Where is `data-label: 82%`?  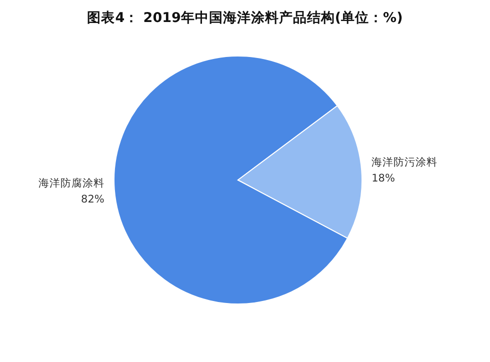 data-label: 82% is located at coordinates (92, 199).